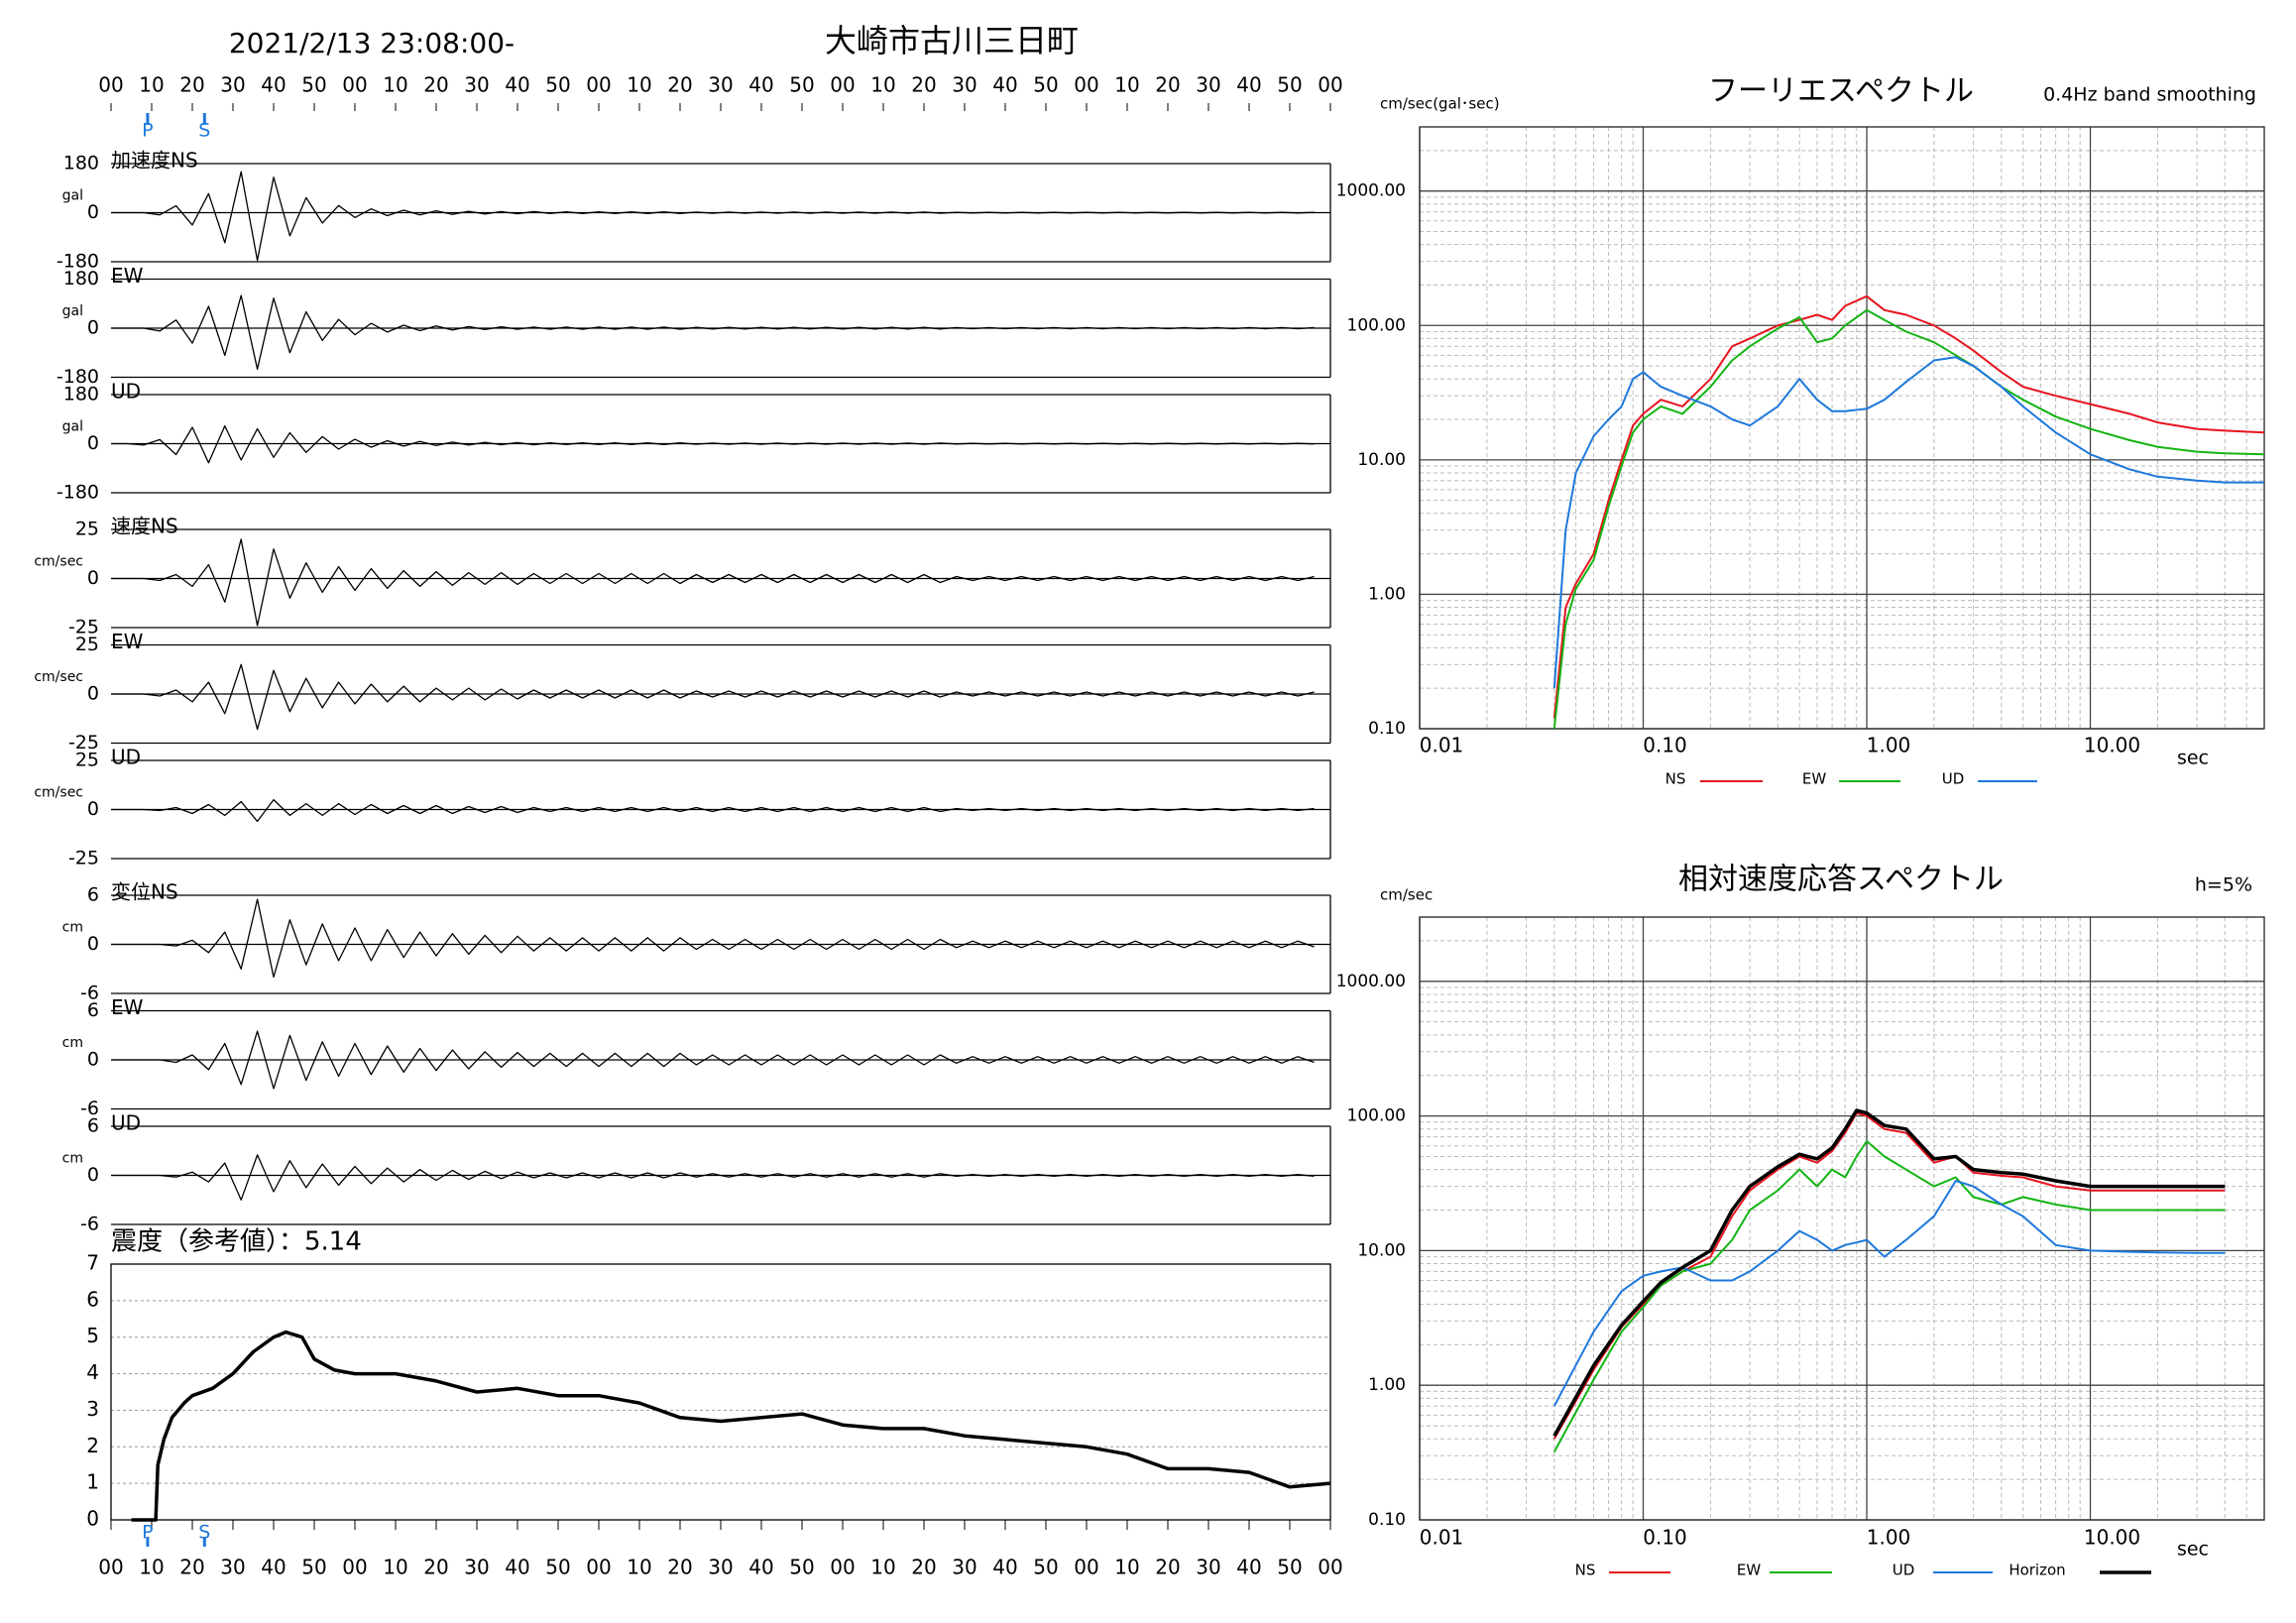 Image resolution: width=2296 pixels, height=1623 pixels. I want to click on chart-title: フーリエスペクトル, so click(1841, 91).